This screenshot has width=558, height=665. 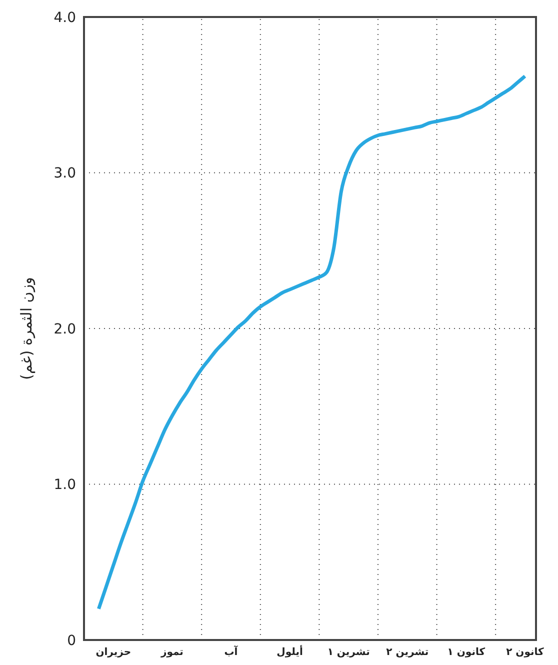 What do you see at coordinates (231, 651) in the screenshot?
I see `x-tick-label: آب` at bounding box center [231, 651].